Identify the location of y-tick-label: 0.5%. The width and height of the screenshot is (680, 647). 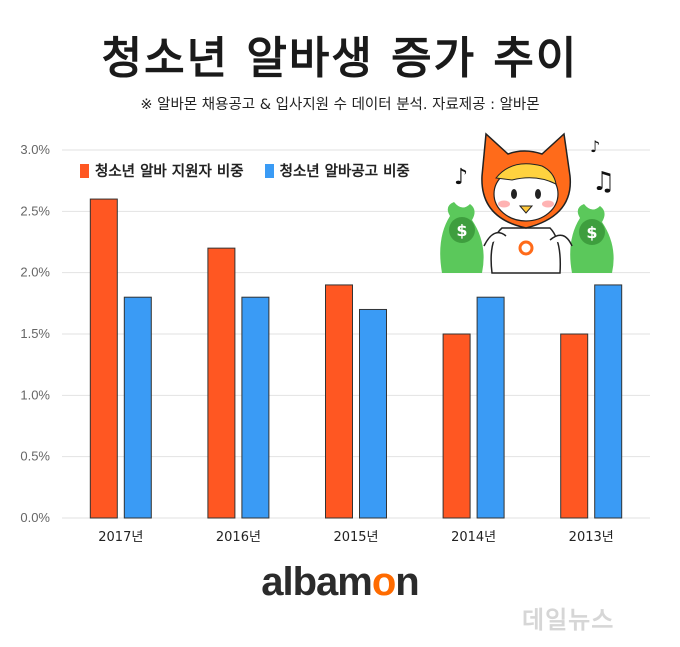
(35, 456).